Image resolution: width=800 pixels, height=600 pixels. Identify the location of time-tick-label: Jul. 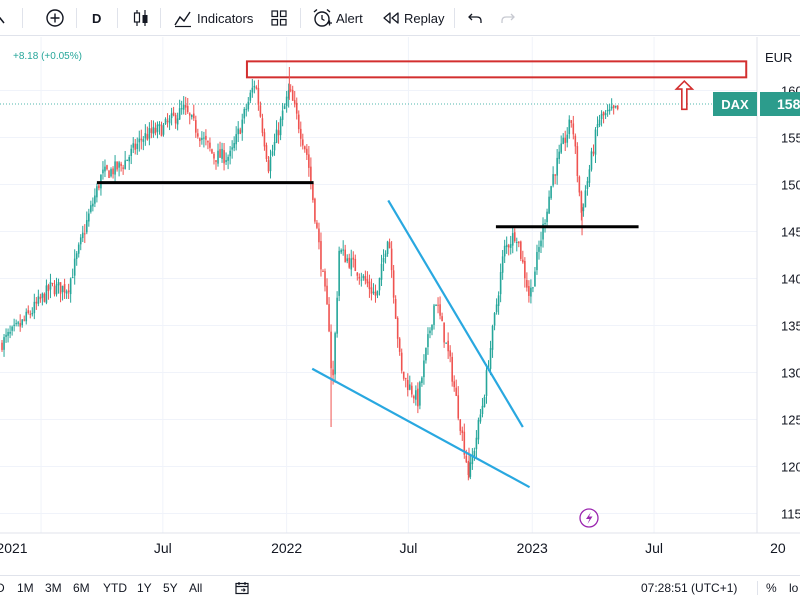
(408, 548).